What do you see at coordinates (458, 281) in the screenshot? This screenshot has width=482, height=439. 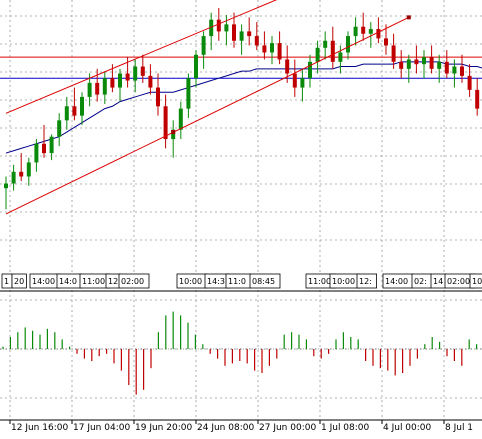 I see `session-tag-label: 02:00` at bounding box center [458, 281].